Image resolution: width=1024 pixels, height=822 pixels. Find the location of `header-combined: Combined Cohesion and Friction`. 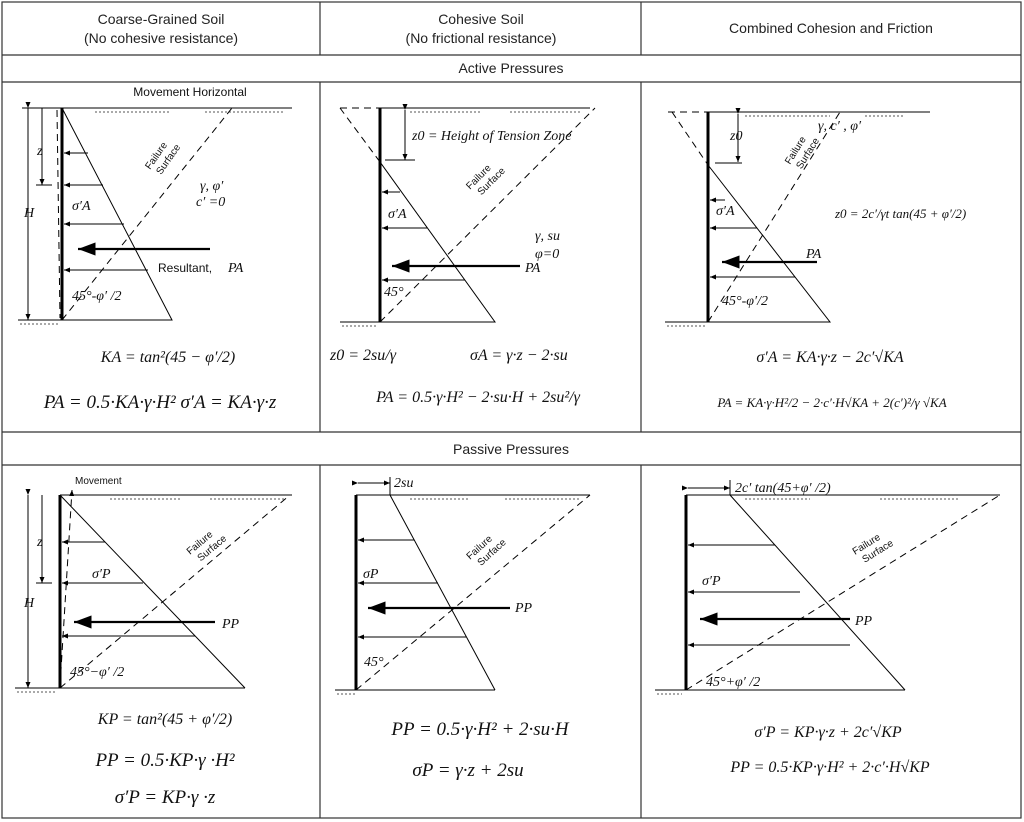

header-combined: Combined Cohesion and Friction is located at coordinates (831, 28).